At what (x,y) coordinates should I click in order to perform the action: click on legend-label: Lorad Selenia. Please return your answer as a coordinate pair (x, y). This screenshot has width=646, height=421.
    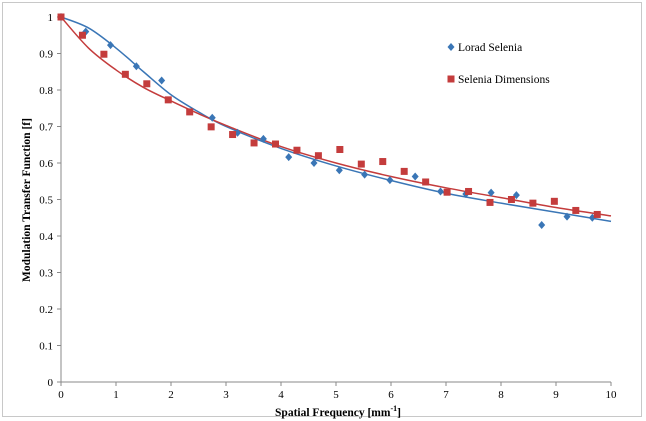
    Looking at the image, I should click on (490, 48).